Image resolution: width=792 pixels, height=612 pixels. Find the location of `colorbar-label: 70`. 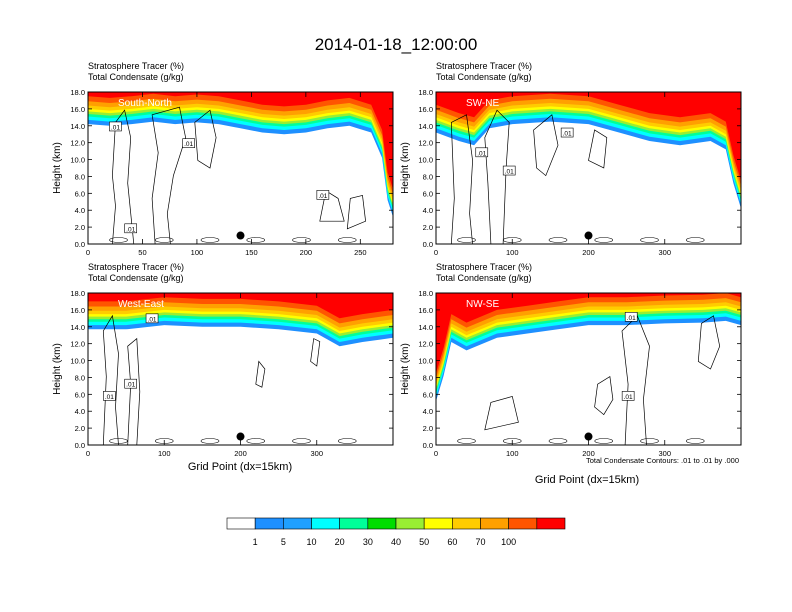

colorbar-label: 70 is located at coordinates (480, 542).